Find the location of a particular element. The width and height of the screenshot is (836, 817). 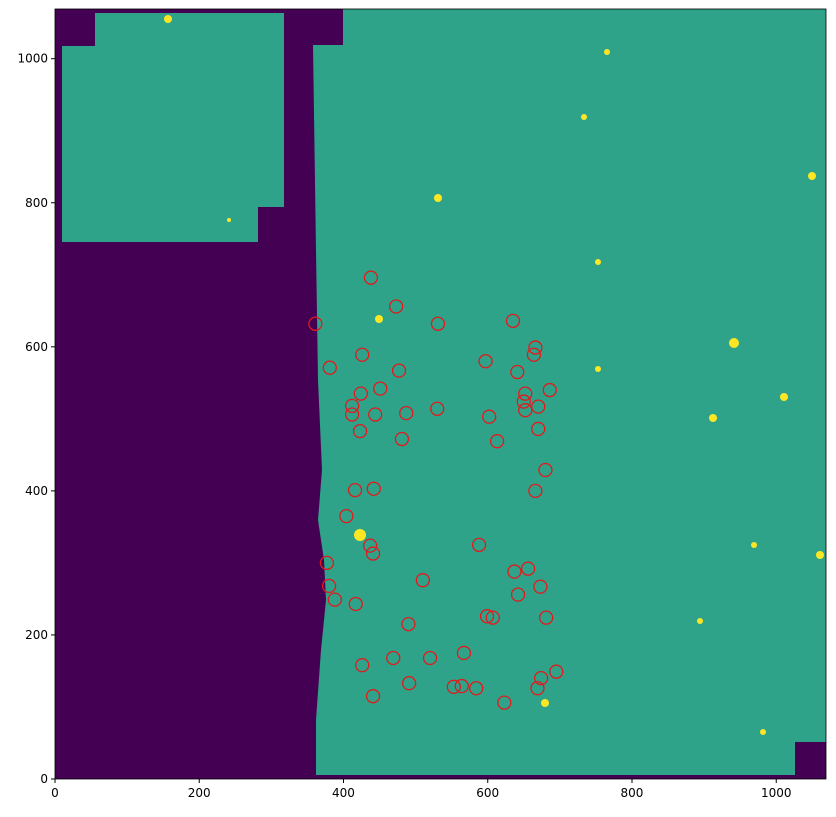

x-tick-label: 0 is located at coordinates (55, 793).